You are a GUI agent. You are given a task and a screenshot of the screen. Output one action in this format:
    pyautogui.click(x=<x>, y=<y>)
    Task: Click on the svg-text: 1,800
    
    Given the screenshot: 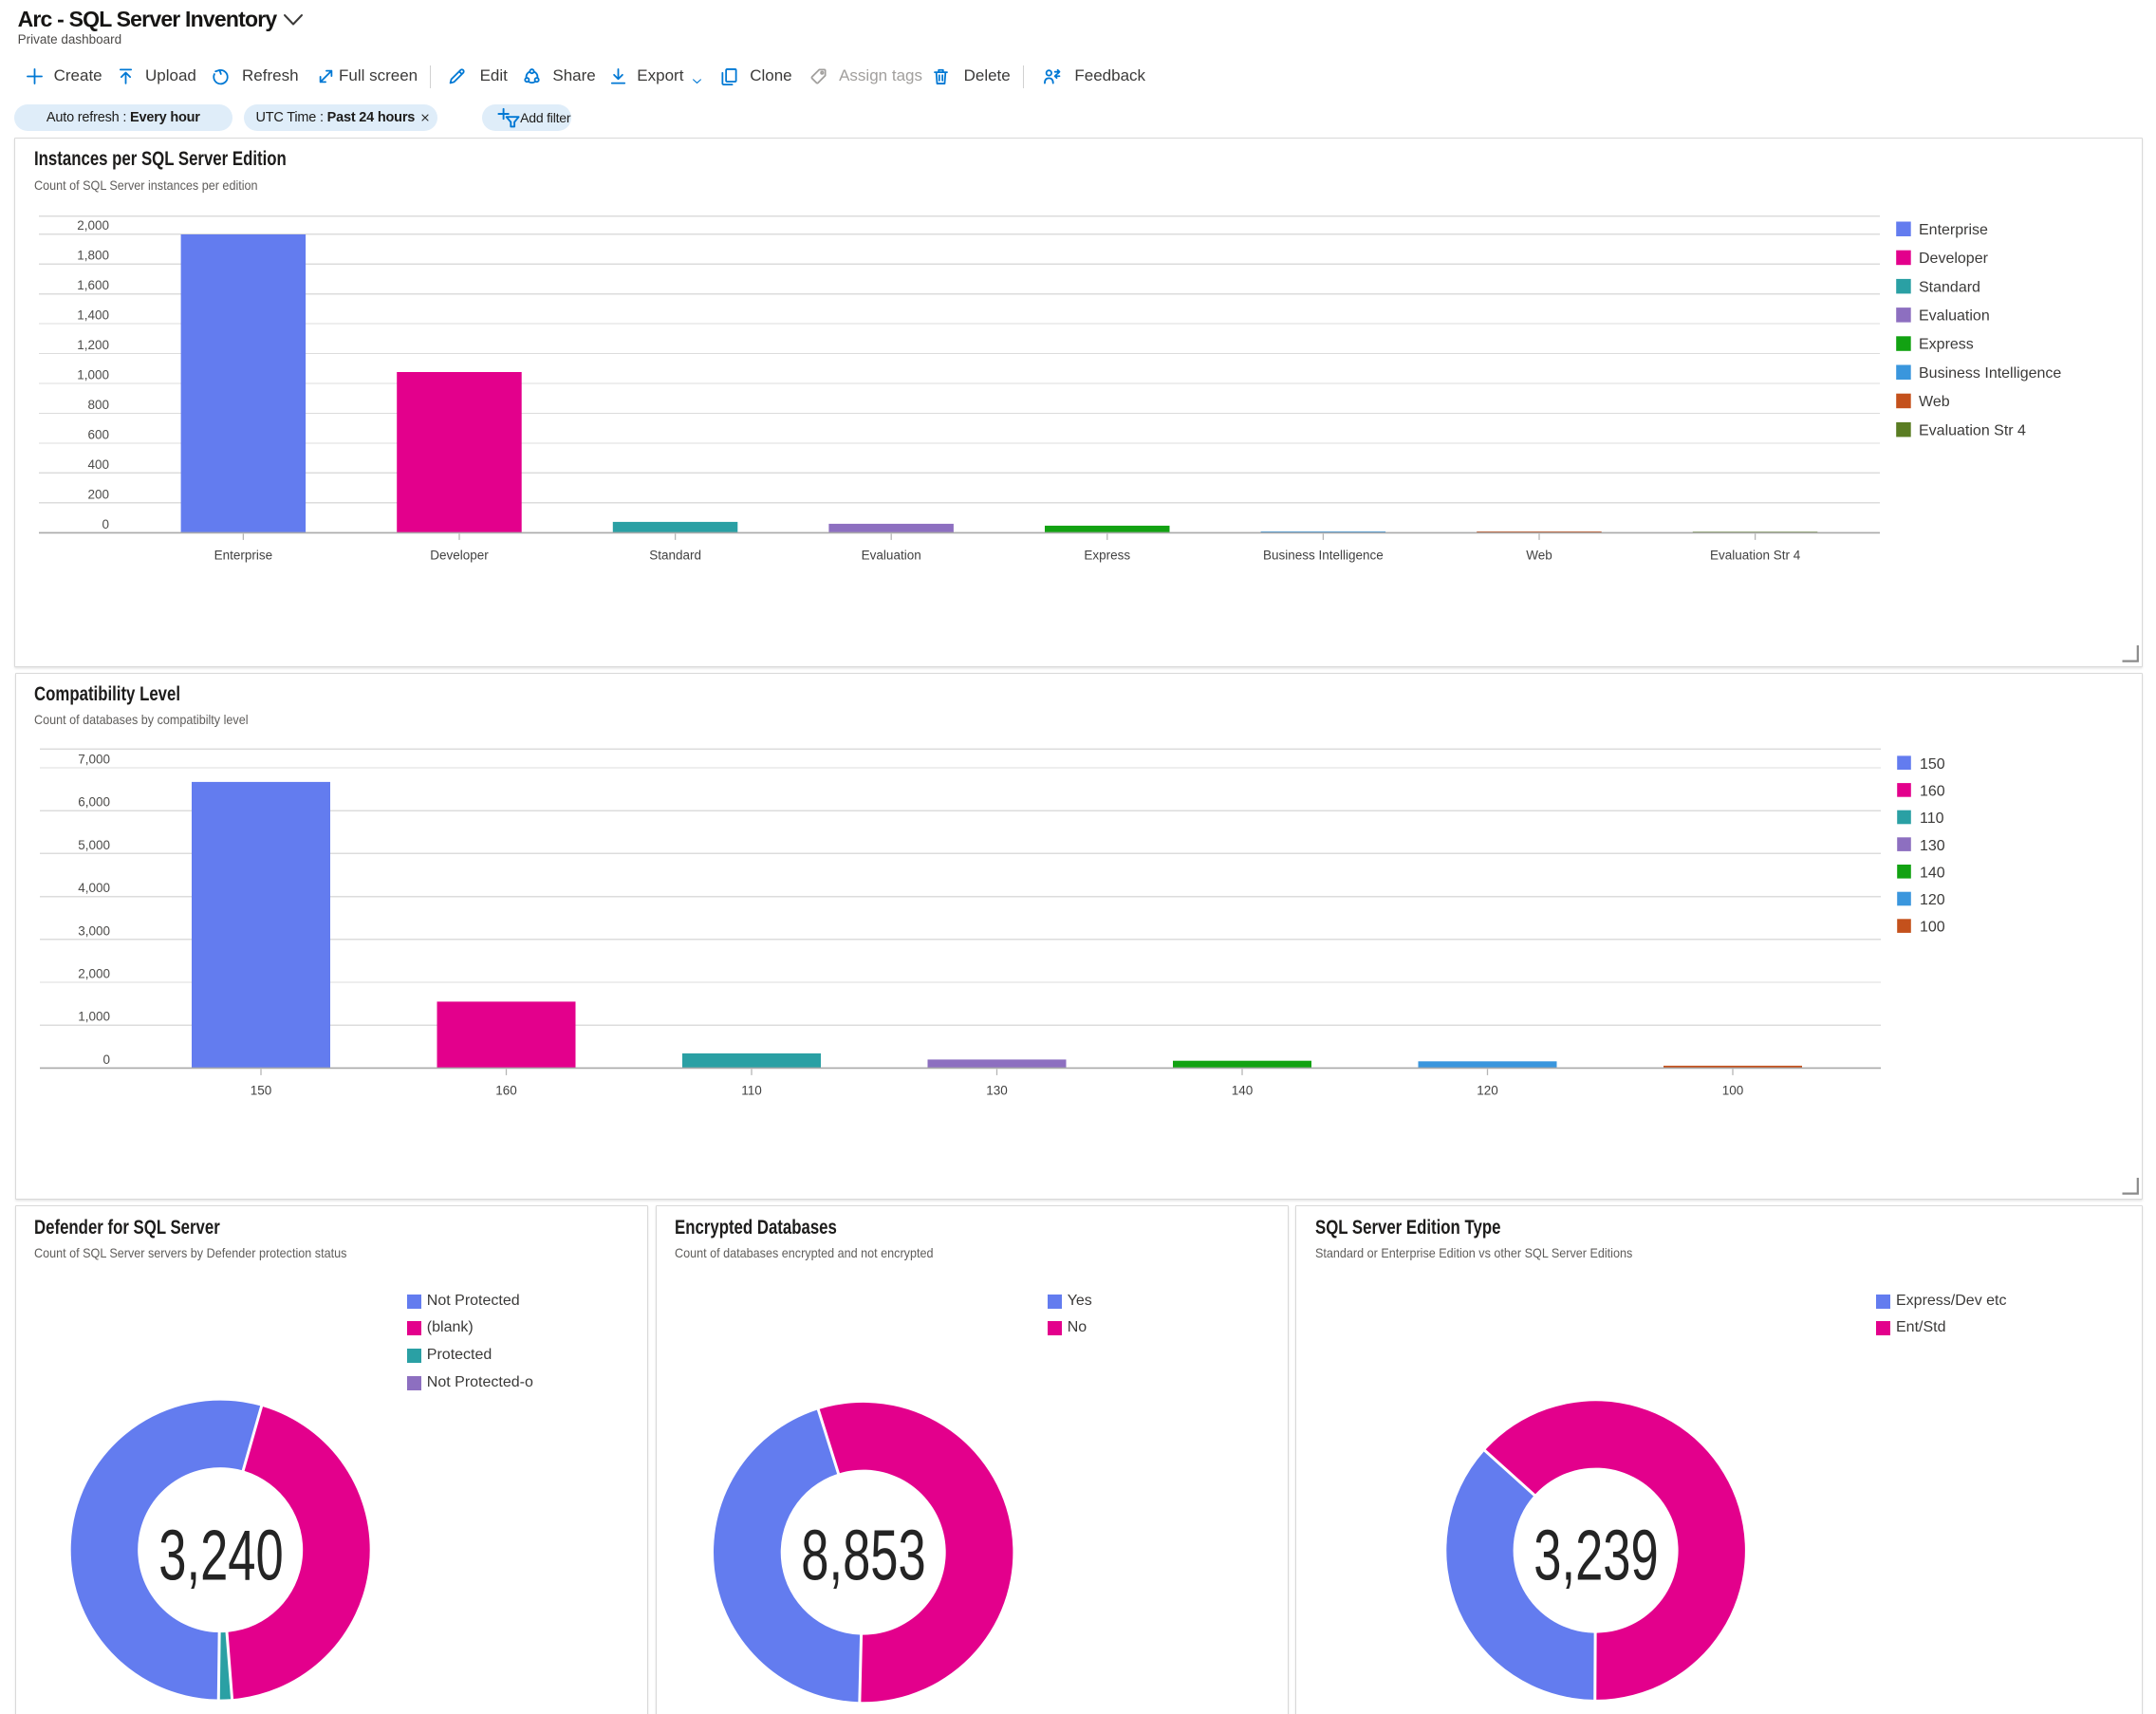 What is the action you would take?
    pyautogui.click(x=93, y=256)
    